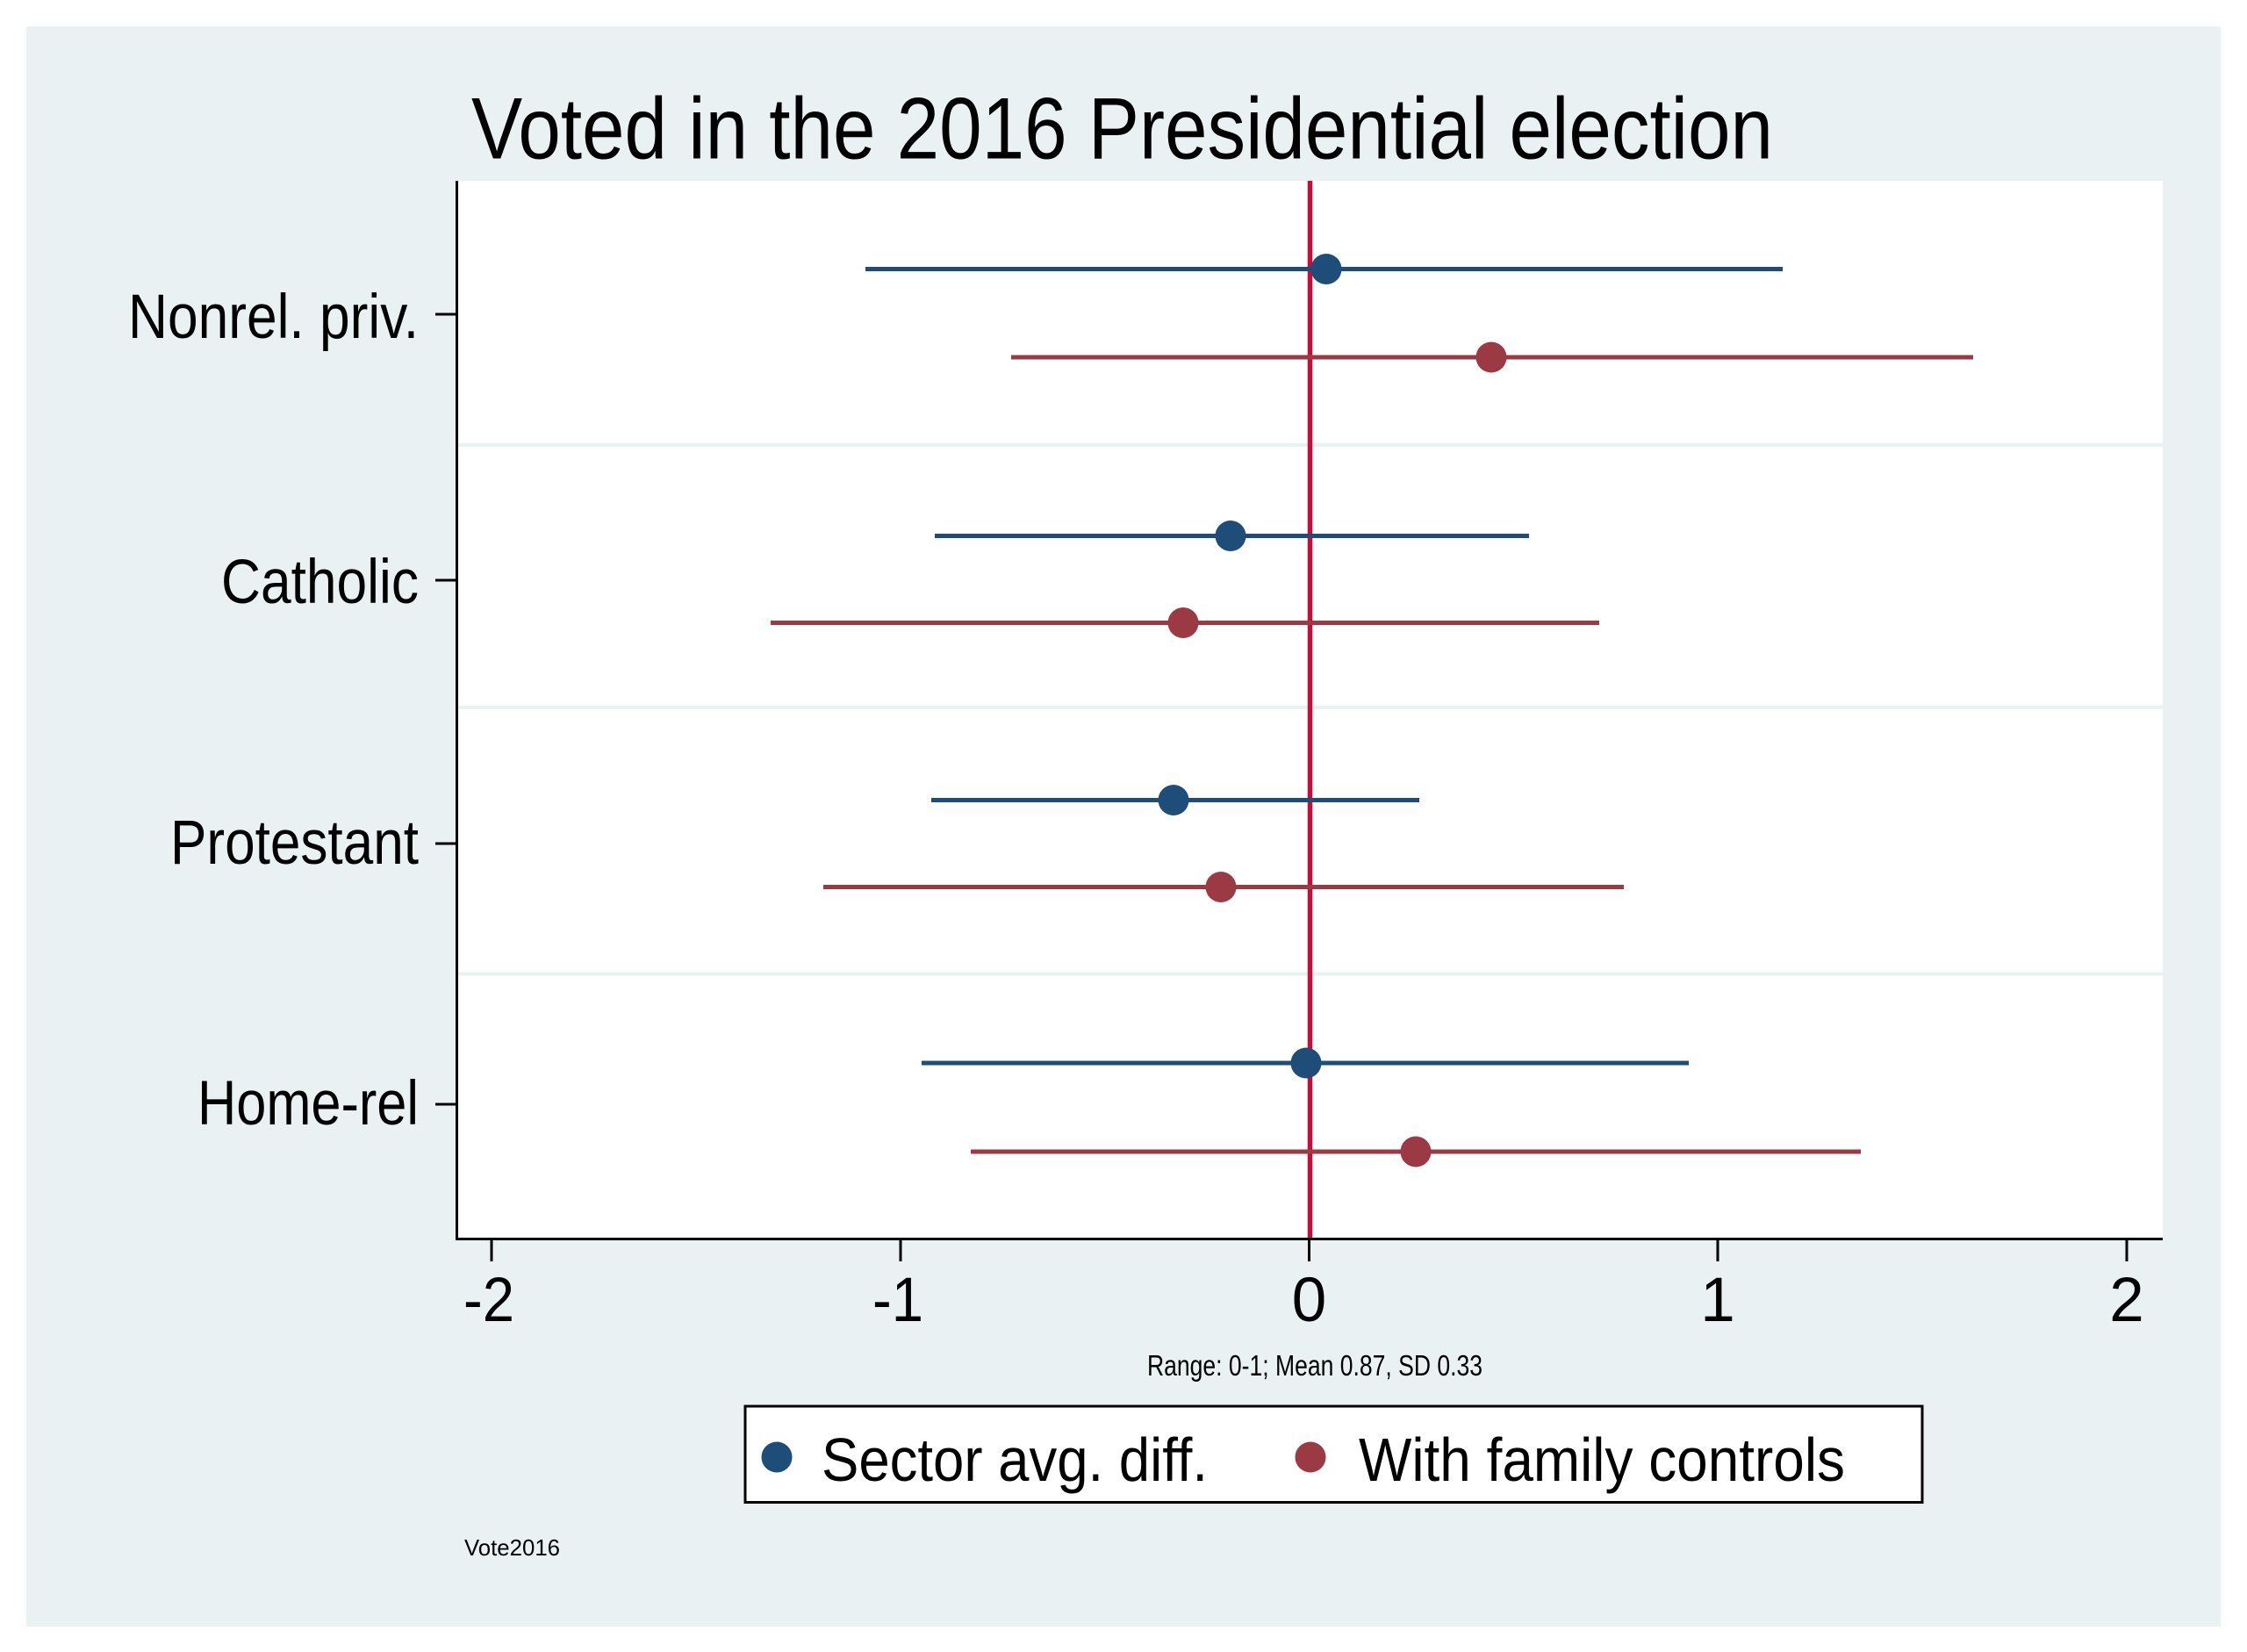  What do you see at coordinates (1122, 128) in the screenshot?
I see `svg-text:Voted in the 2016 Presidential: Voted in the 2016 Presidential election` at bounding box center [1122, 128].